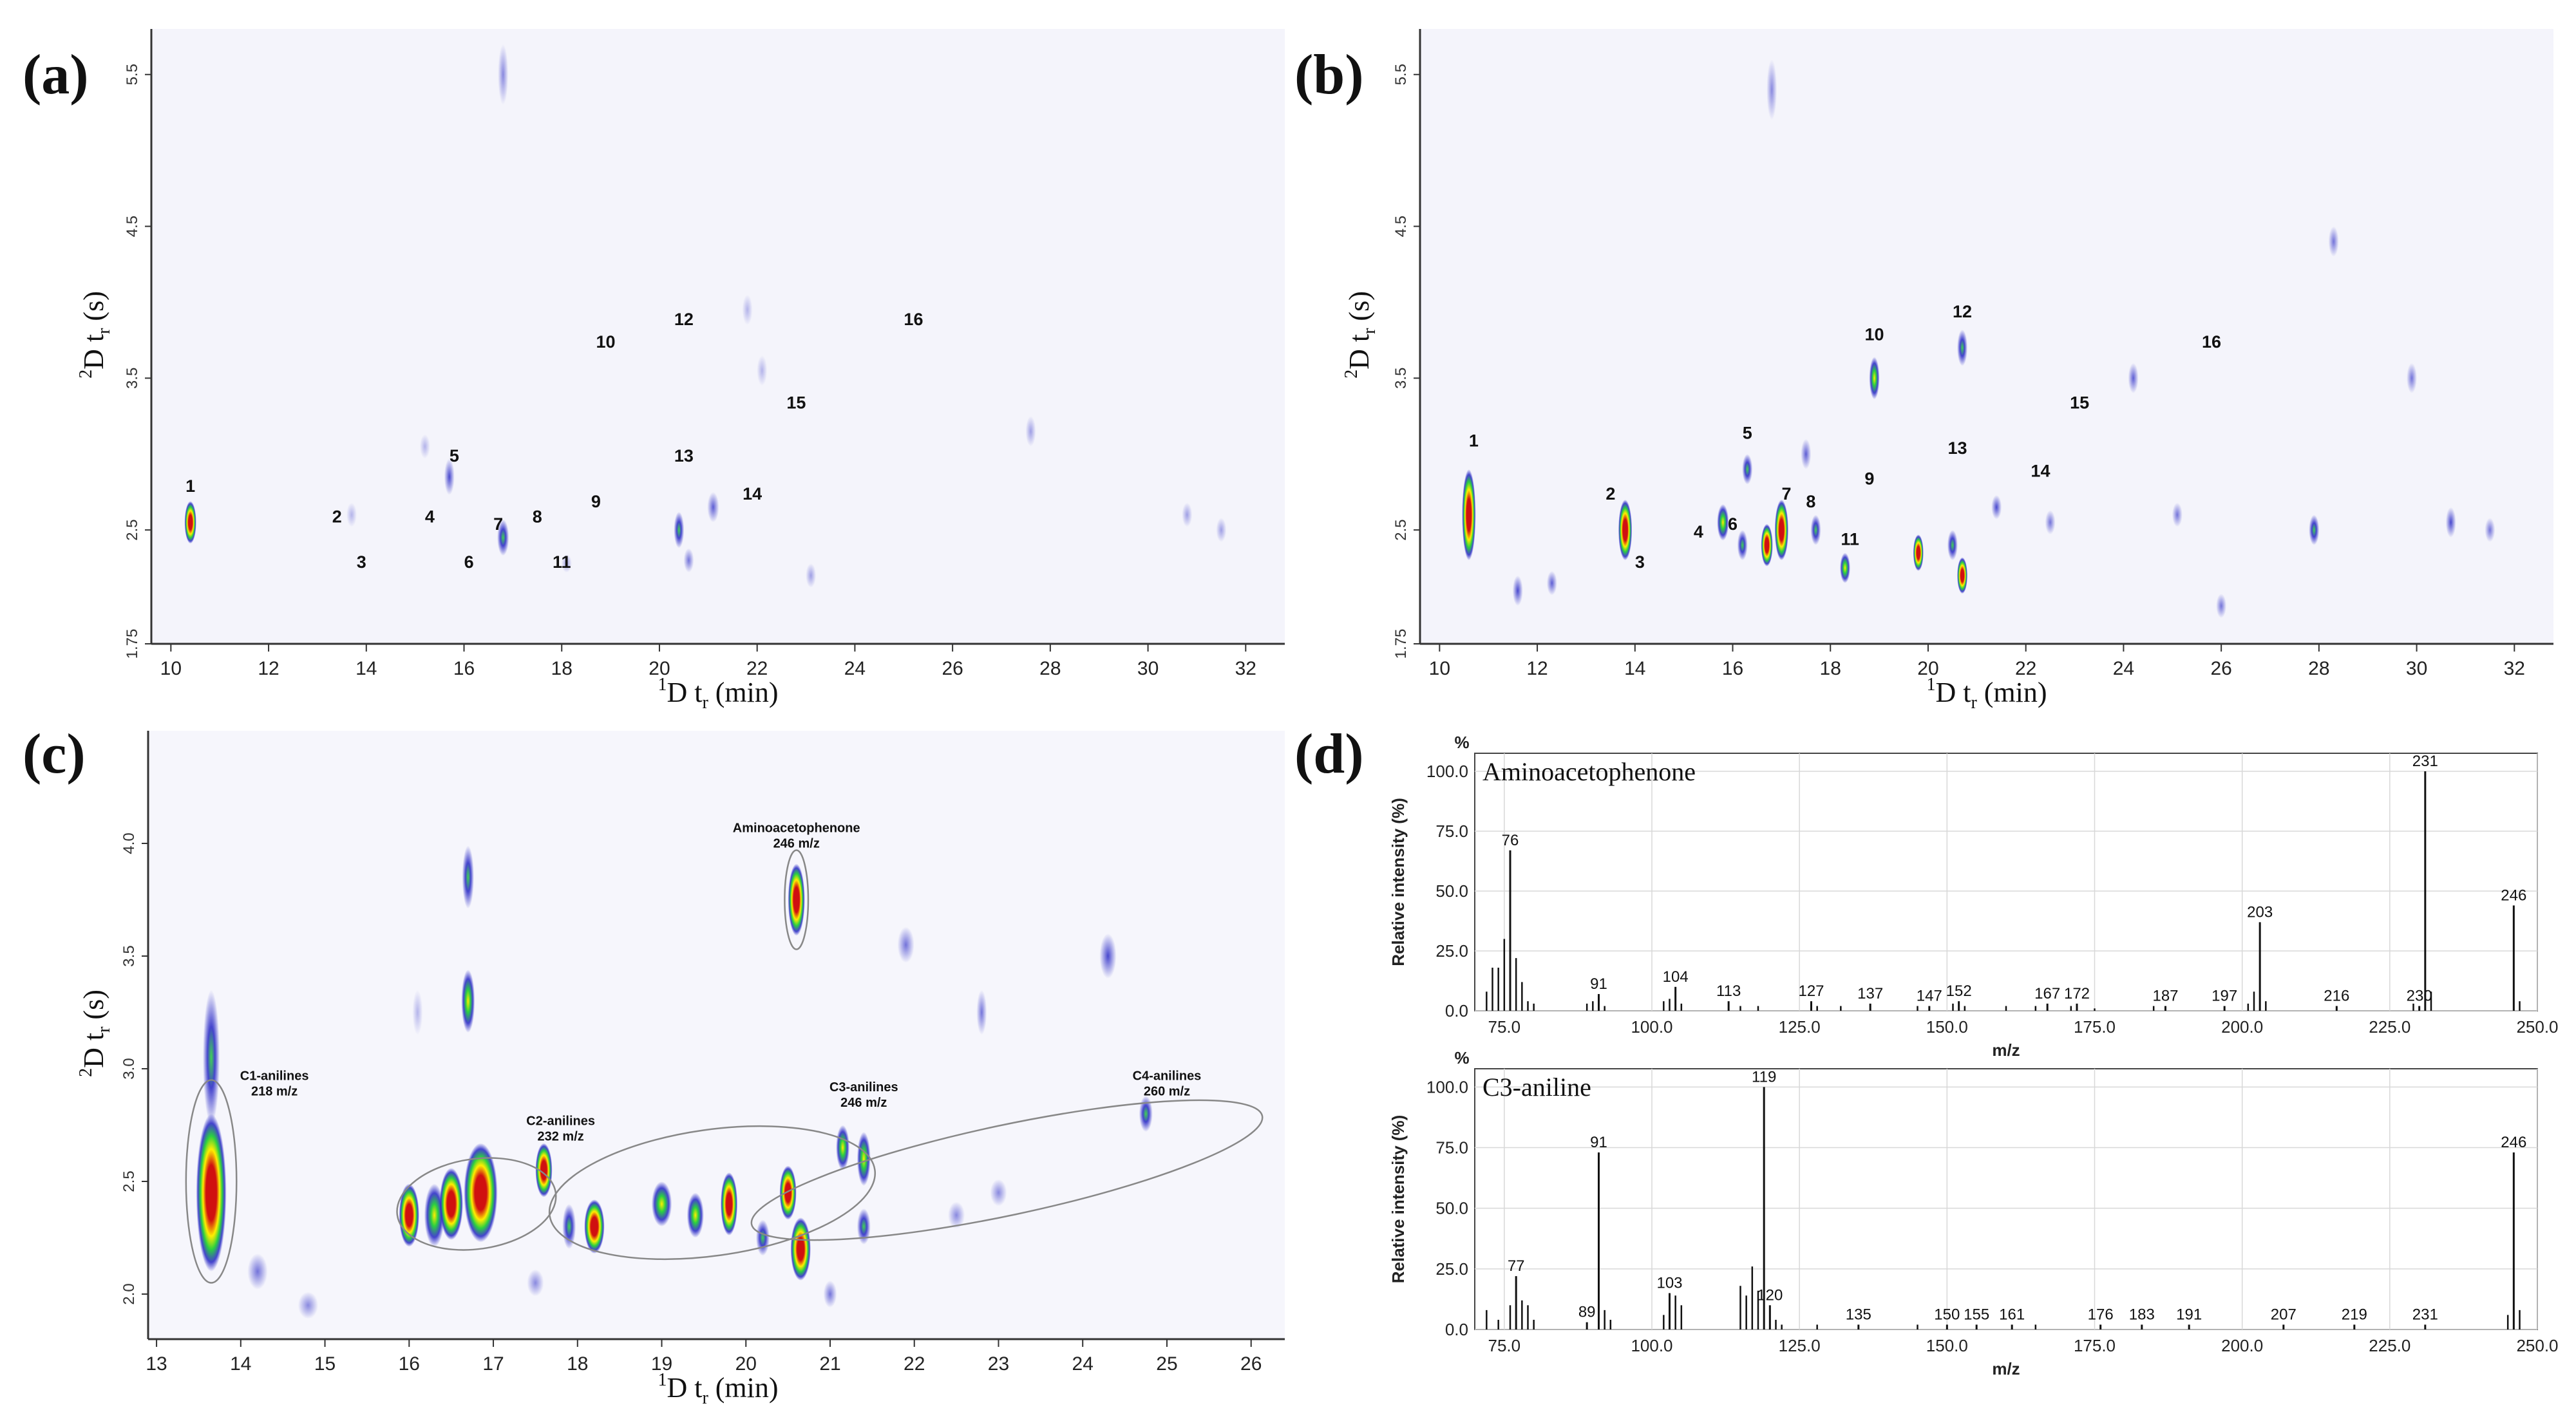 The height and width of the screenshot is (1428, 2576). Describe the element at coordinates (704, 1357) in the screenshot. I see `panel-c-x-ticks: 13 14 15 16 17 18 19 20 21 22 23 24 25 26` at that location.